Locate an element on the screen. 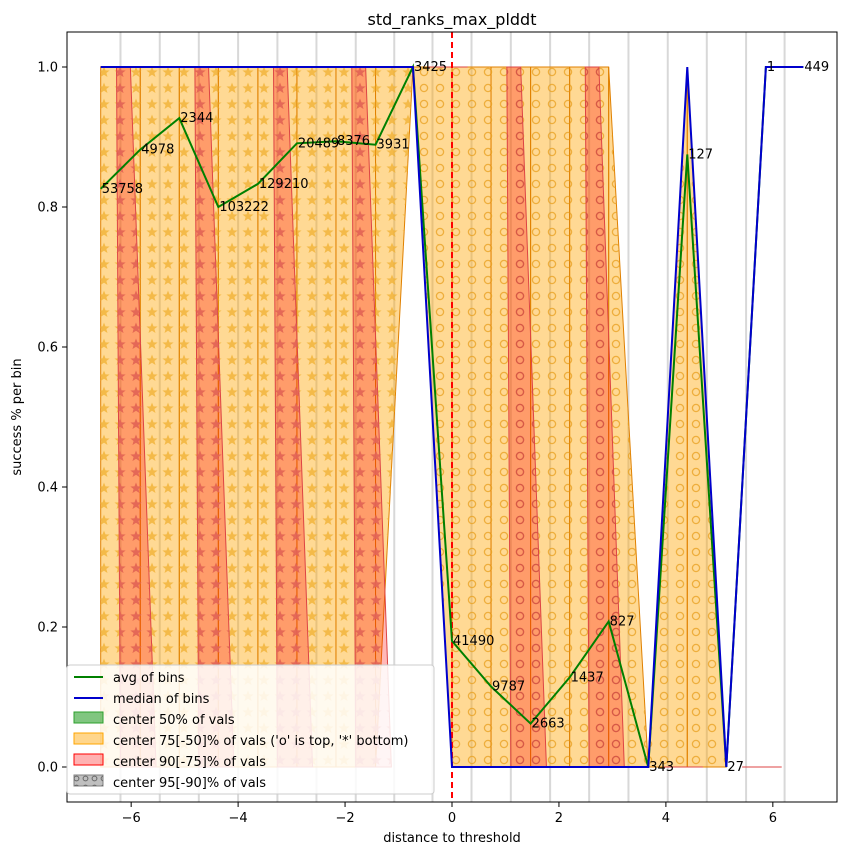 This screenshot has height=855, width=846. bin-count-label: 3931 is located at coordinates (393, 145).